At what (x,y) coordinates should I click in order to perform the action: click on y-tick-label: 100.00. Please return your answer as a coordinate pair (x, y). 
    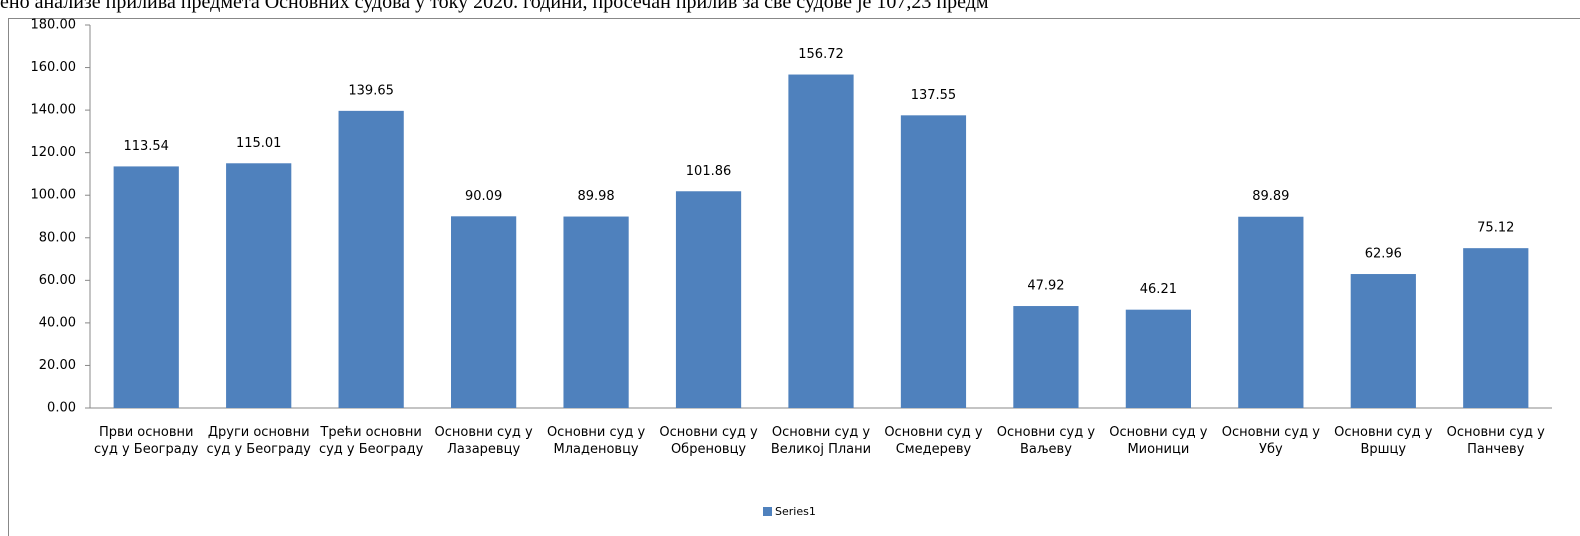
    Looking at the image, I should click on (54, 195).